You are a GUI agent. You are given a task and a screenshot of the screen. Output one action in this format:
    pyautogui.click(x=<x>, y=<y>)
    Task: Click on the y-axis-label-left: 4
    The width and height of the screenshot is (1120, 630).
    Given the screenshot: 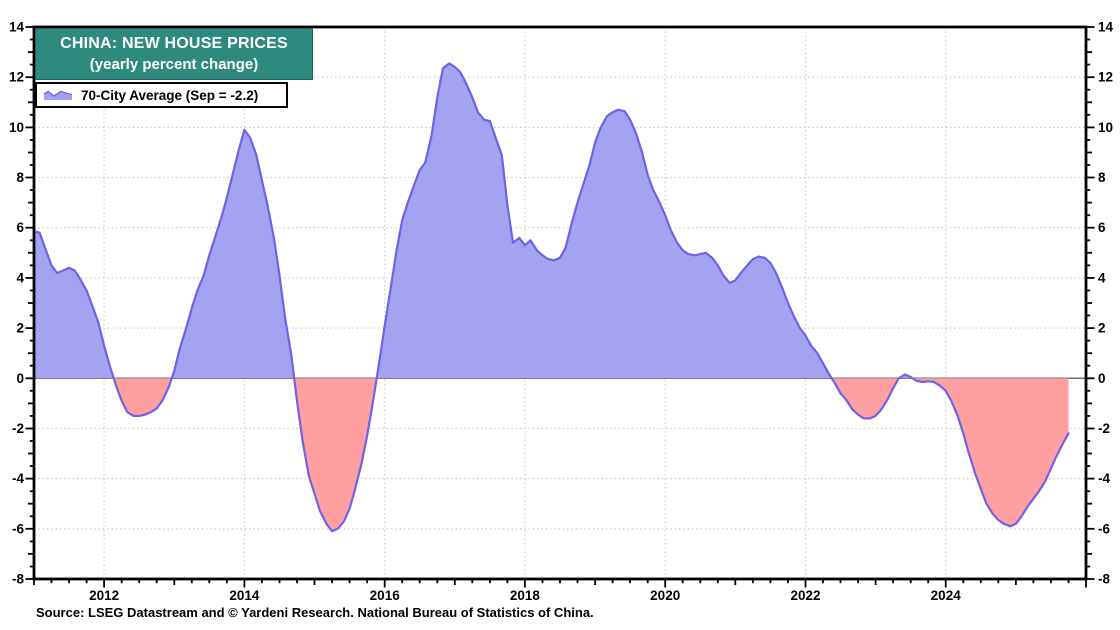 What is the action you would take?
    pyautogui.click(x=20, y=277)
    